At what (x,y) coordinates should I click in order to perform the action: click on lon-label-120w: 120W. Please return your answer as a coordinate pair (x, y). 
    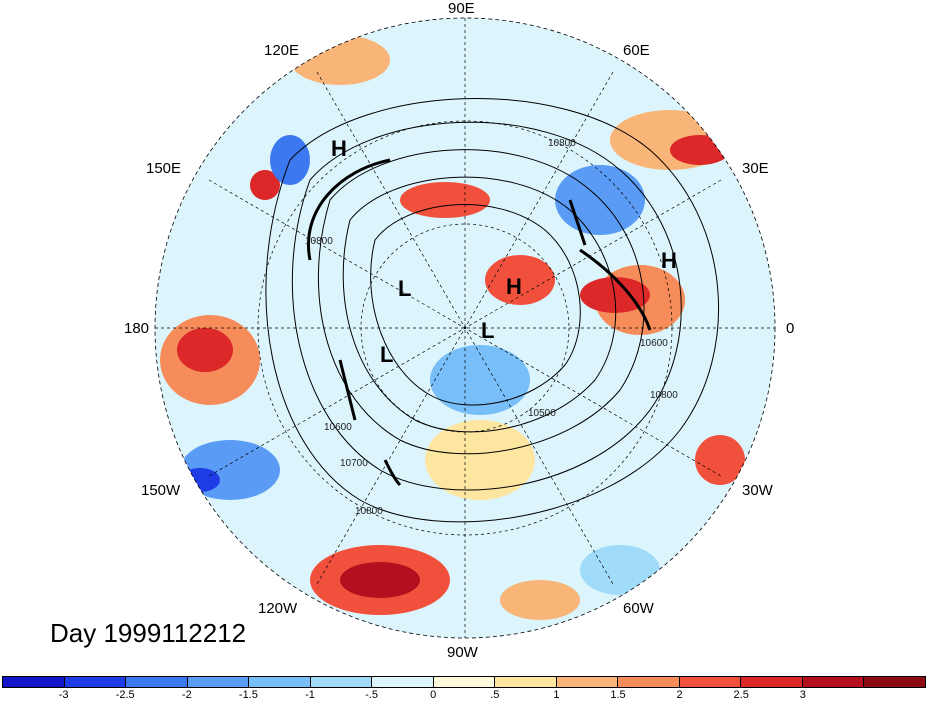
    Looking at the image, I should click on (278, 608).